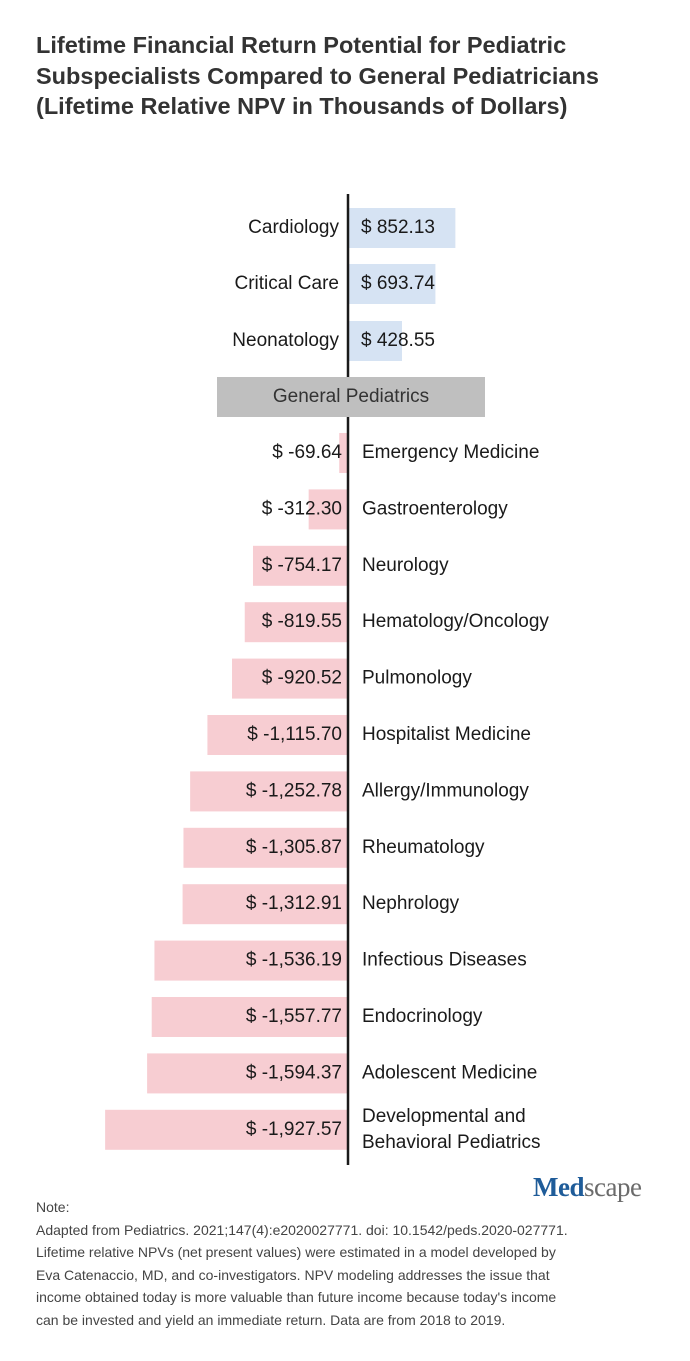 This screenshot has height=1361, width=690. I want to click on value-label: $ -819.55, so click(302, 621).